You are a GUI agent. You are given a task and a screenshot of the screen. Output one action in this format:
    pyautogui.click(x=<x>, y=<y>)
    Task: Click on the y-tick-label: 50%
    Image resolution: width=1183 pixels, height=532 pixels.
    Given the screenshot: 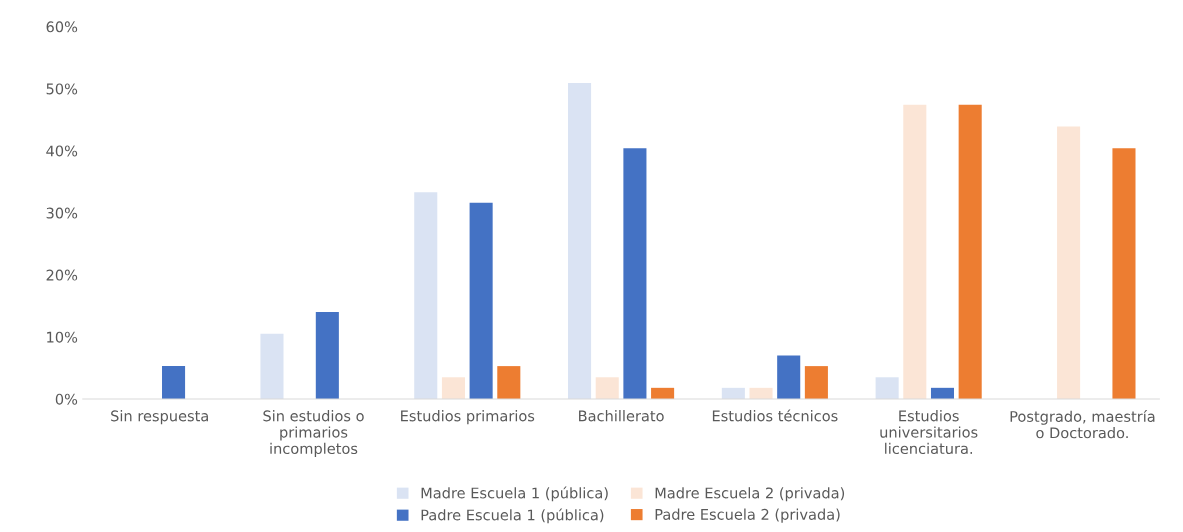 What is the action you would take?
    pyautogui.click(x=62, y=89)
    